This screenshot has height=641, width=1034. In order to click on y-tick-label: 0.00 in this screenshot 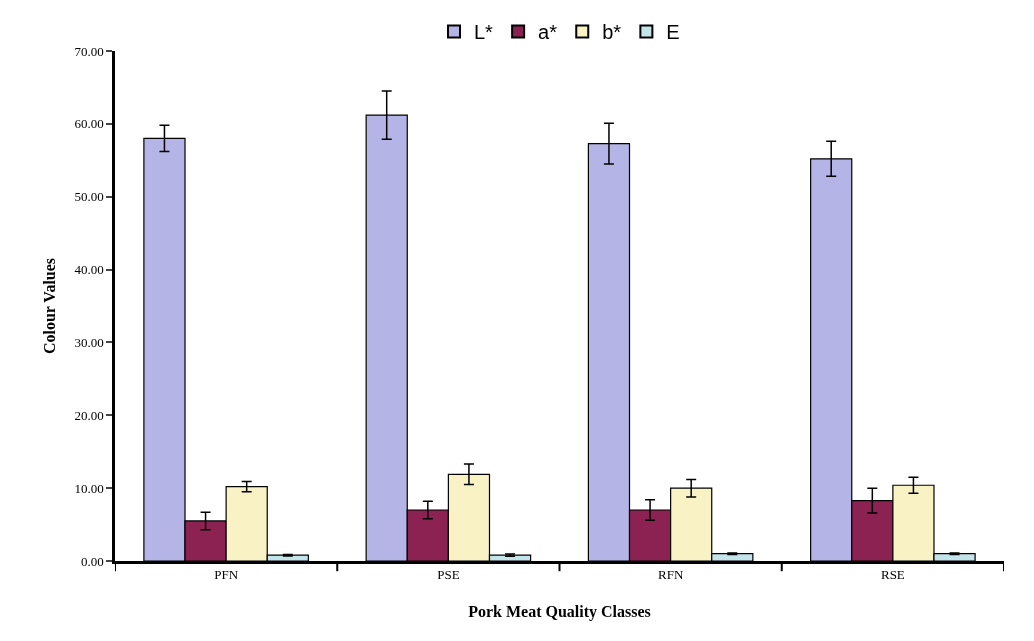, I will do `click(92, 561)`.